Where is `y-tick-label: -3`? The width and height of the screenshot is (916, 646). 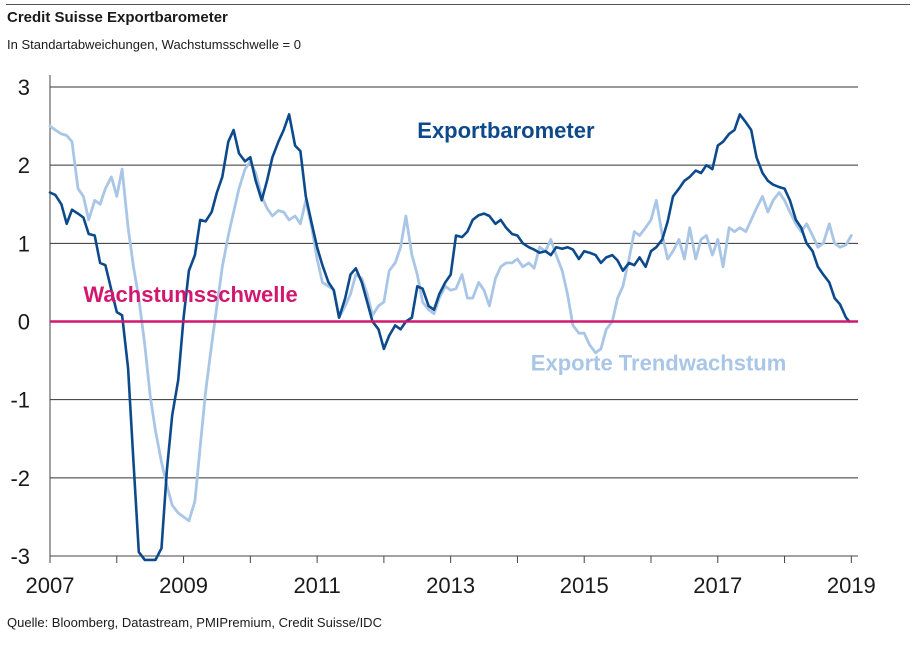 y-tick-label: -3 is located at coordinates (20, 556).